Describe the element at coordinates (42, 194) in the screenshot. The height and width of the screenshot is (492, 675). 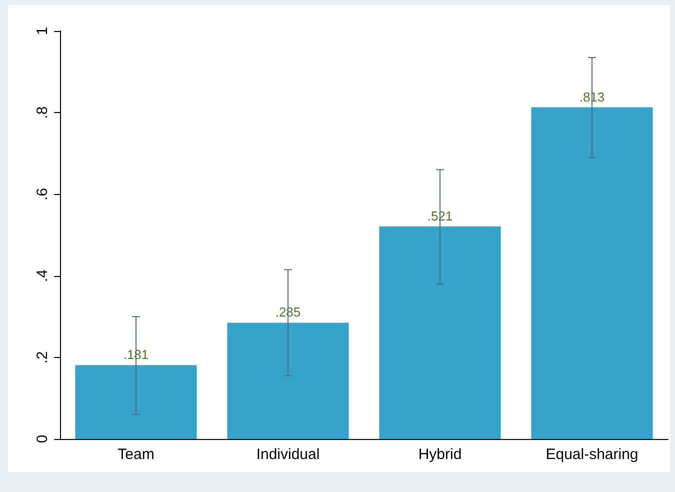
I see `y-tick-label: .6` at that location.